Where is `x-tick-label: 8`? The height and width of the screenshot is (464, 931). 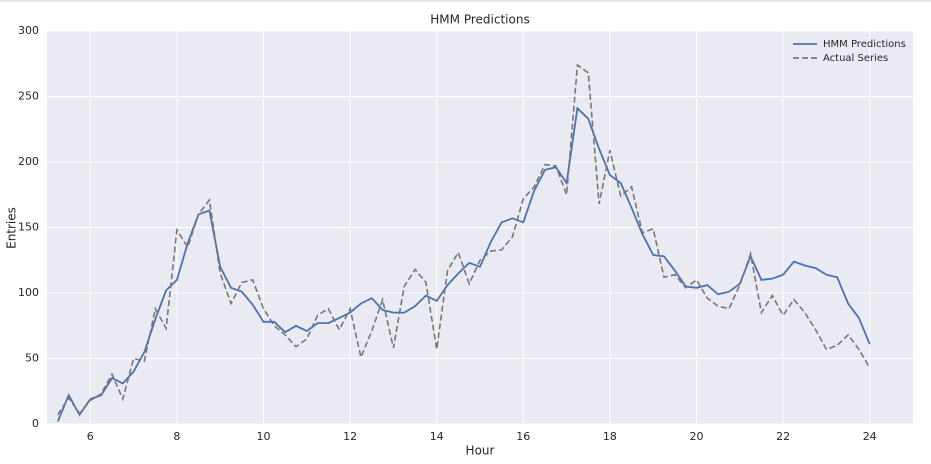
x-tick-label: 8 is located at coordinates (176, 436).